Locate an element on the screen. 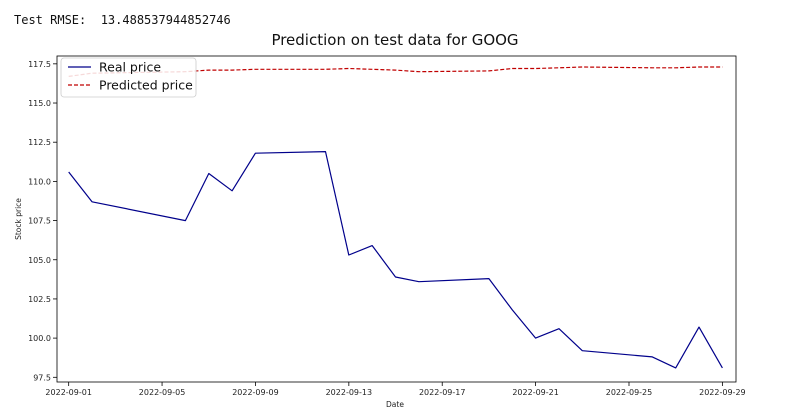 This screenshot has width=799, height=415. x-tick-label: 2022-09-09 is located at coordinates (255, 392).